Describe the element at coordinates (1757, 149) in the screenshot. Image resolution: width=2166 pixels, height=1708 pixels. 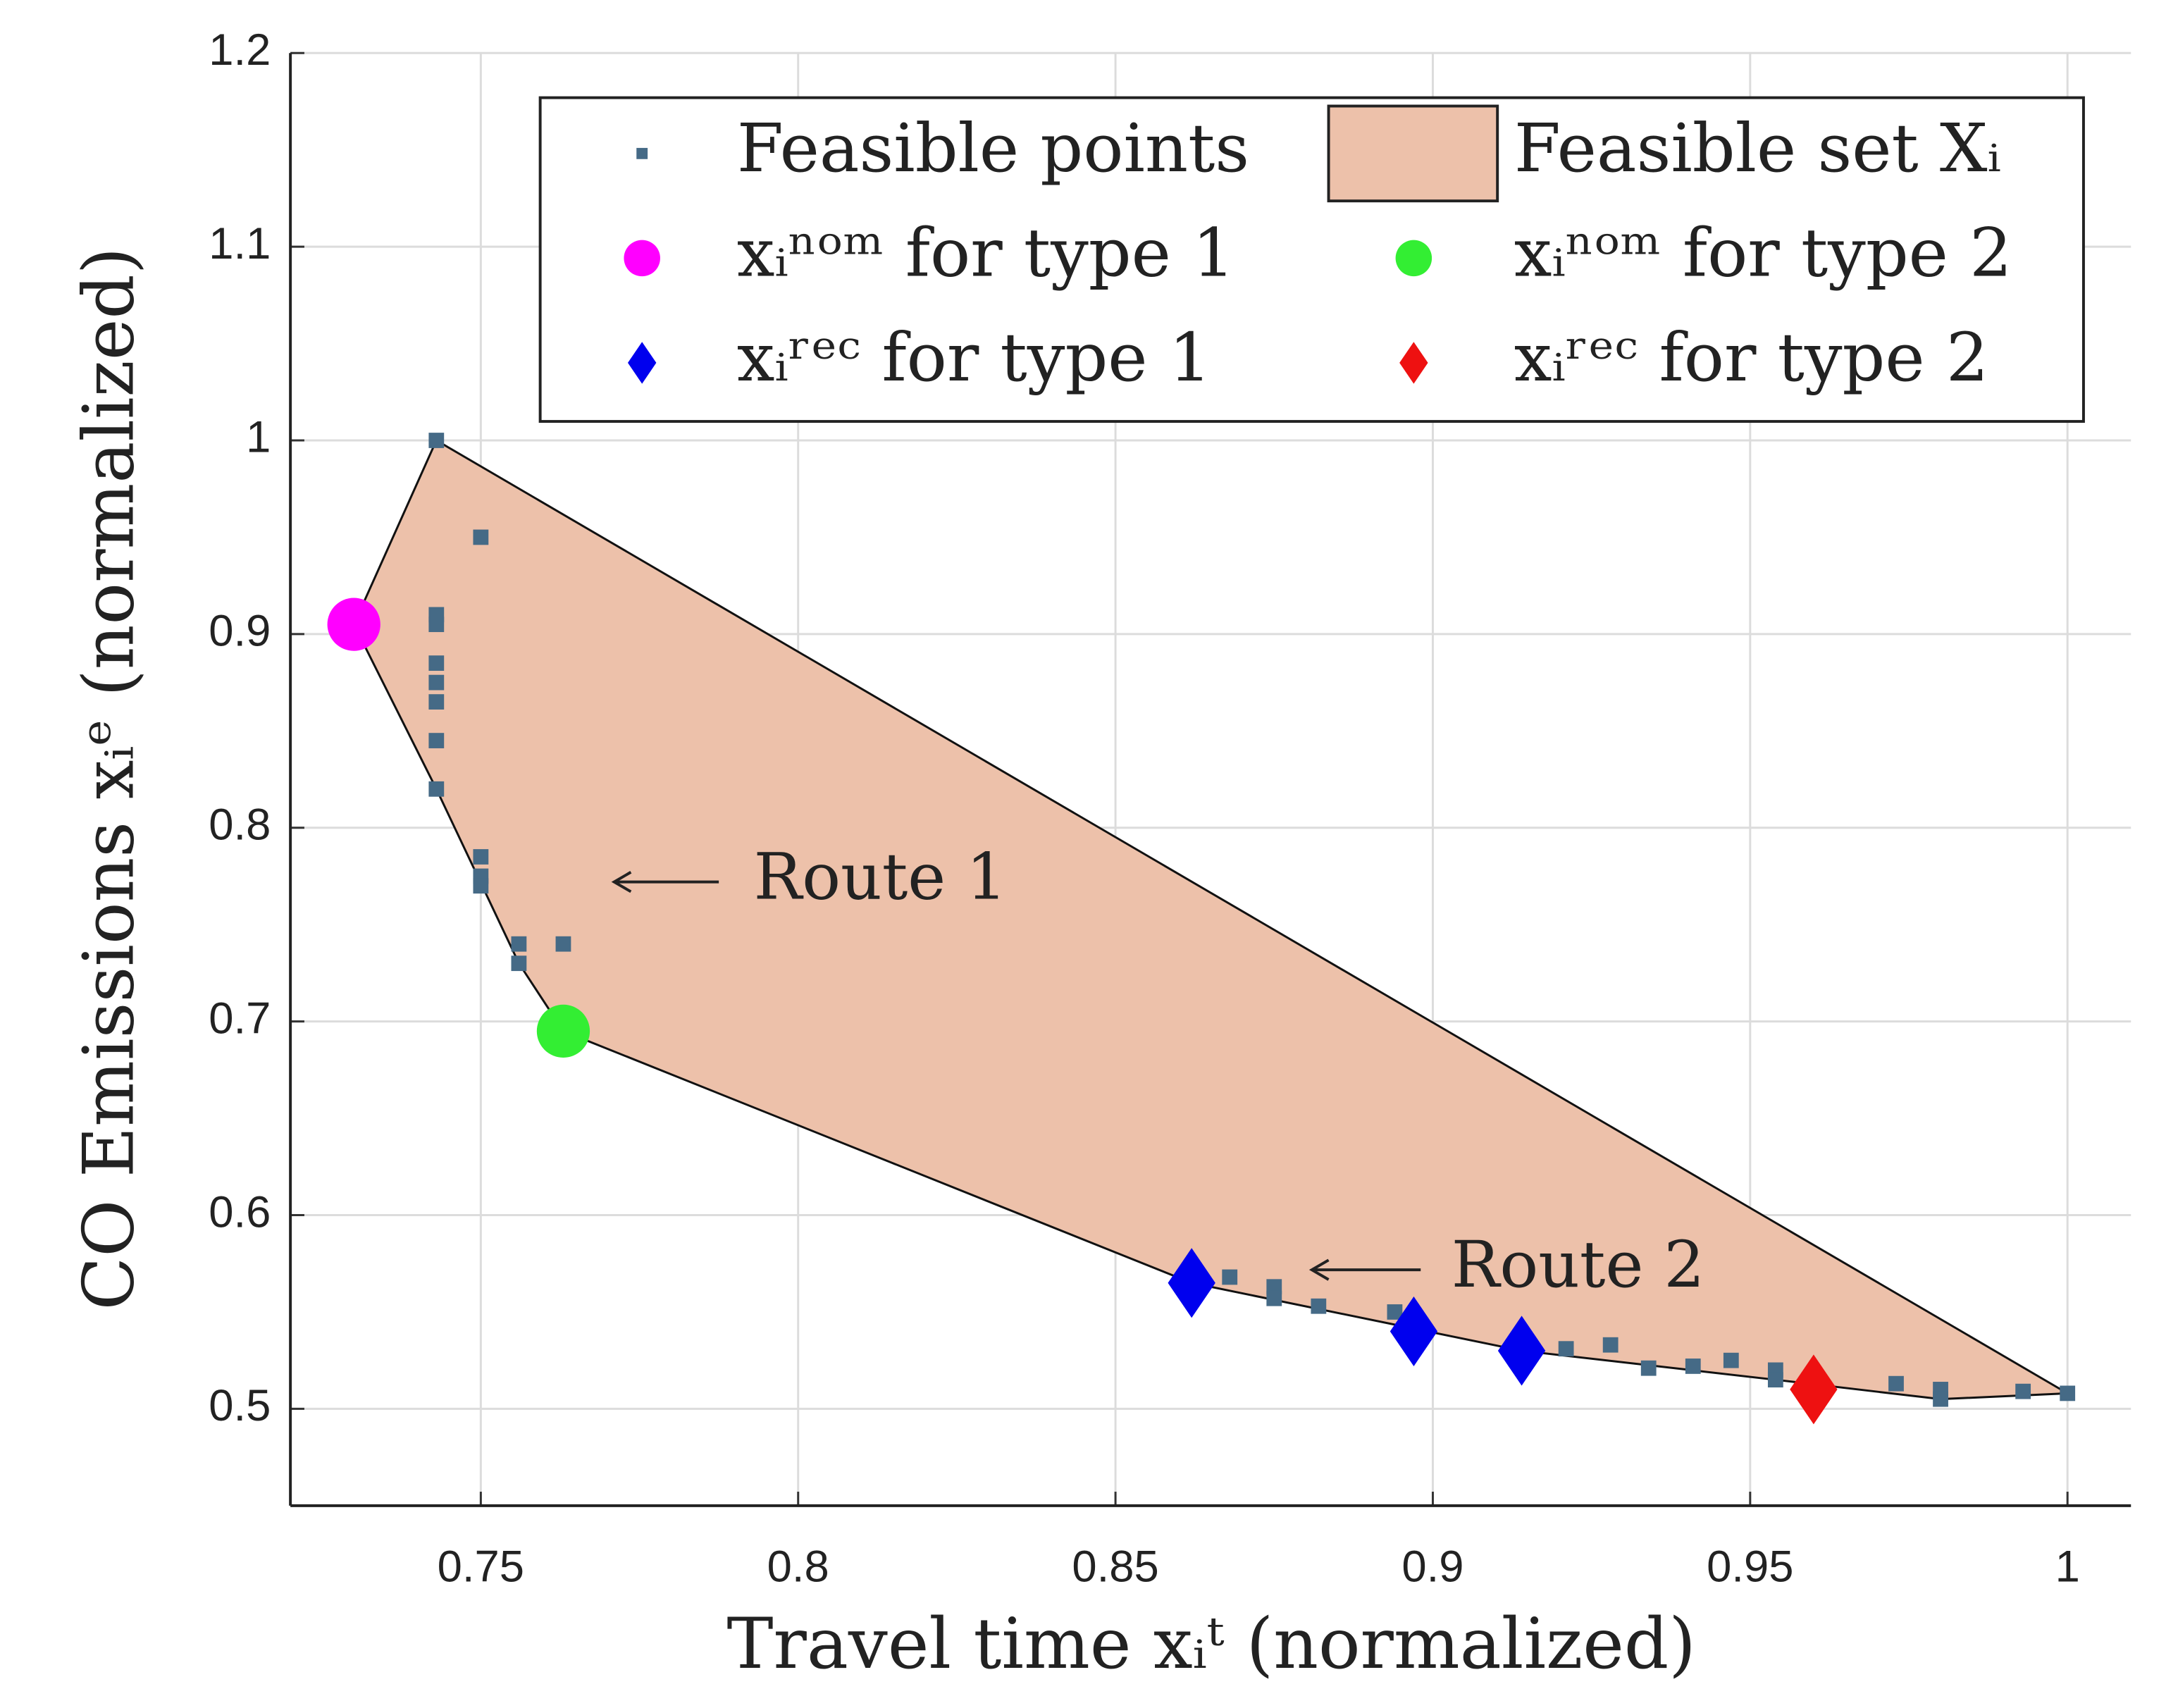
I see `legend-label: Feasible set Xᵢ` at that location.